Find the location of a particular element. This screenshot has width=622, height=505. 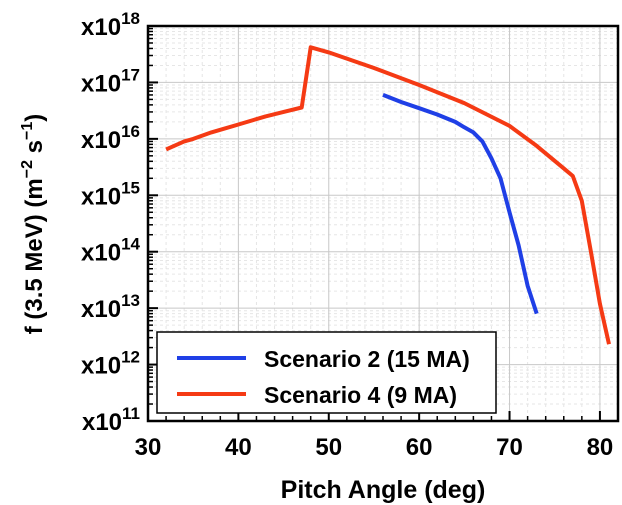

y-tick-label-exponent: 12 is located at coordinates (130, 357).